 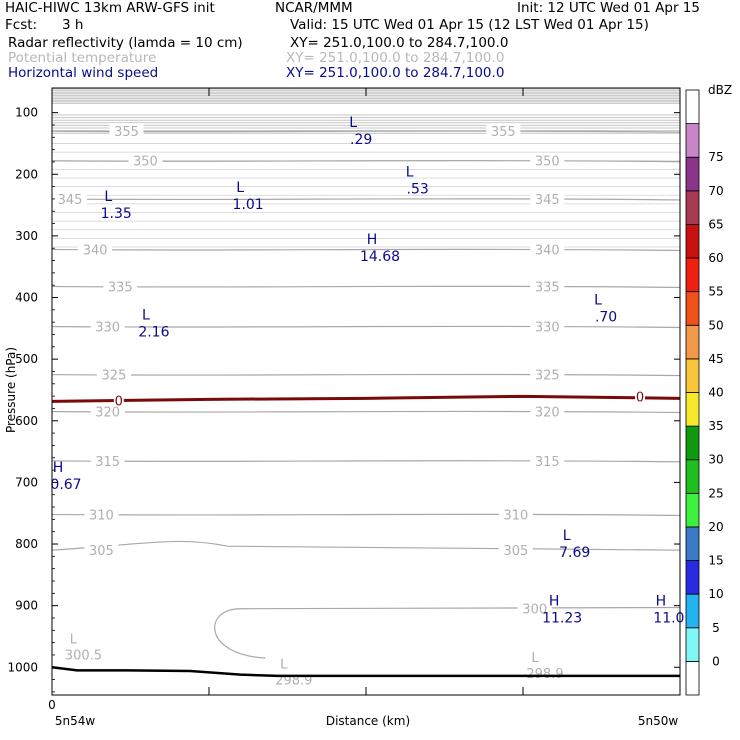 What do you see at coordinates (22, 667) in the screenshot?
I see `y-tick-label: 1000` at bounding box center [22, 667].